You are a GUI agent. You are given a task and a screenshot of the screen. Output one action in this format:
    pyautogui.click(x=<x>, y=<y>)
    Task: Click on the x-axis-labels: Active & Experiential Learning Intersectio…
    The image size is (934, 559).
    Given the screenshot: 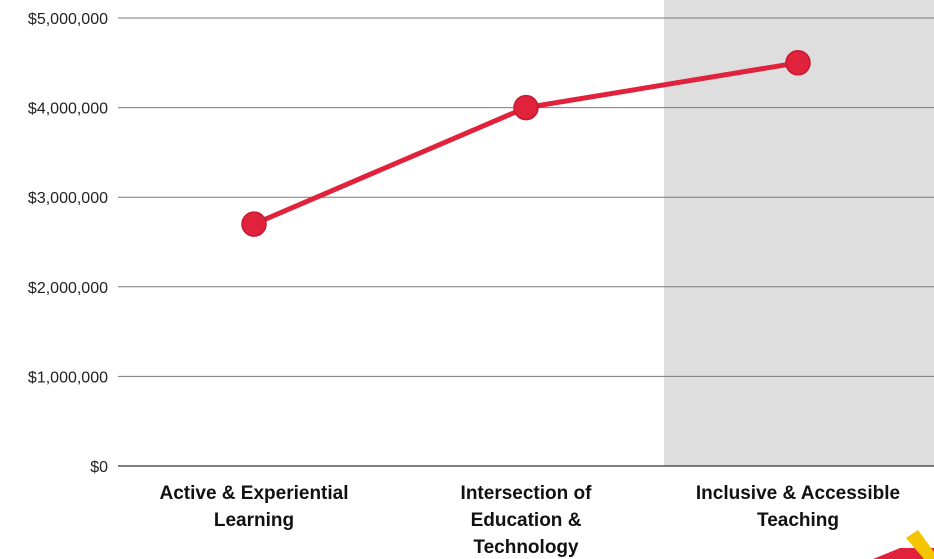 What is the action you would take?
    pyautogui.click(x=529, y=520)
    